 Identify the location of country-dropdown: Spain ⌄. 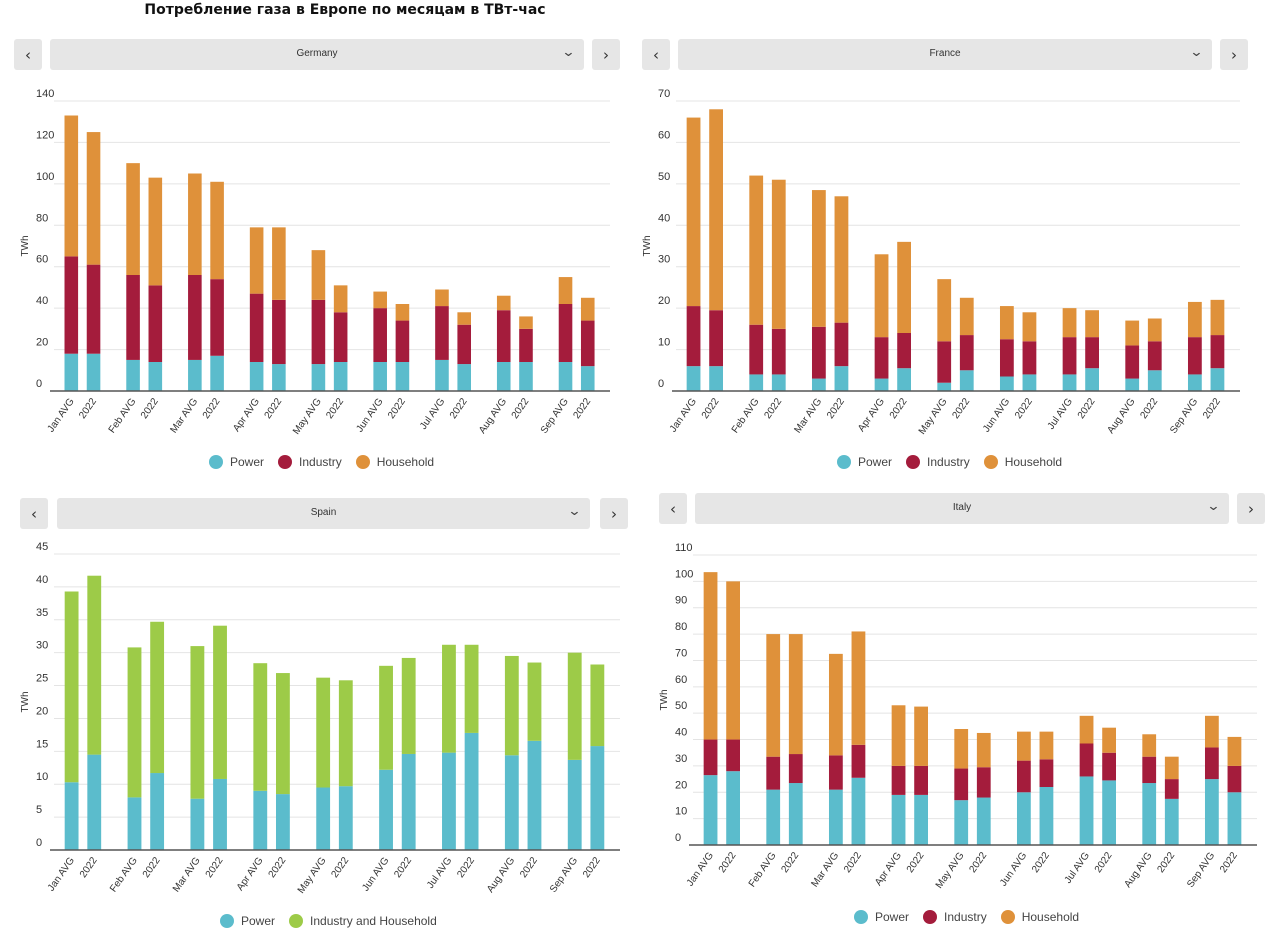
(323, 513).